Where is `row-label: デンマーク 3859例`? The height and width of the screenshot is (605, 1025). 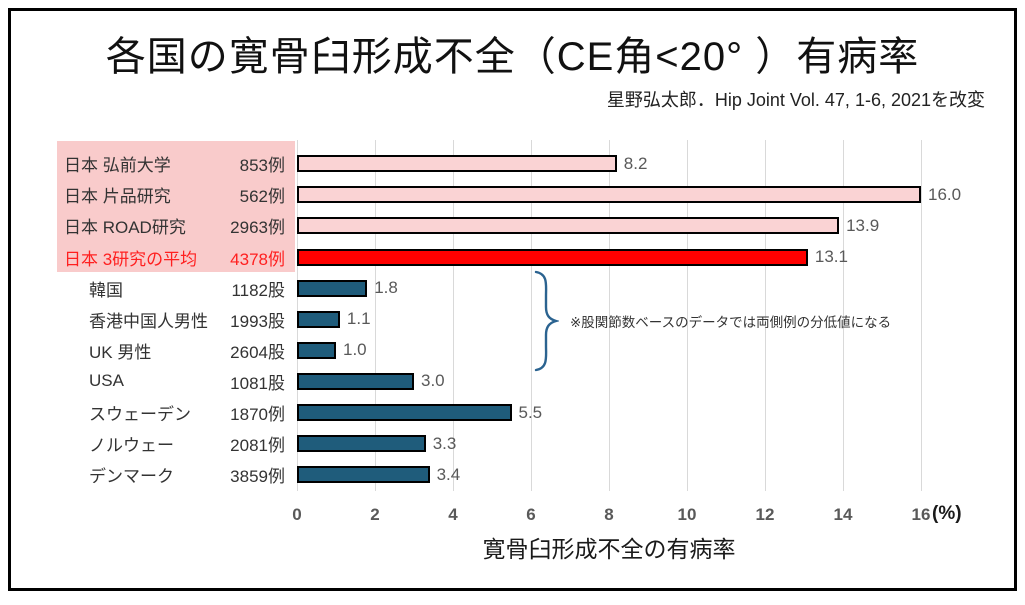 row-label: デンマーク 3859例 is located at coordinates (173, 474).